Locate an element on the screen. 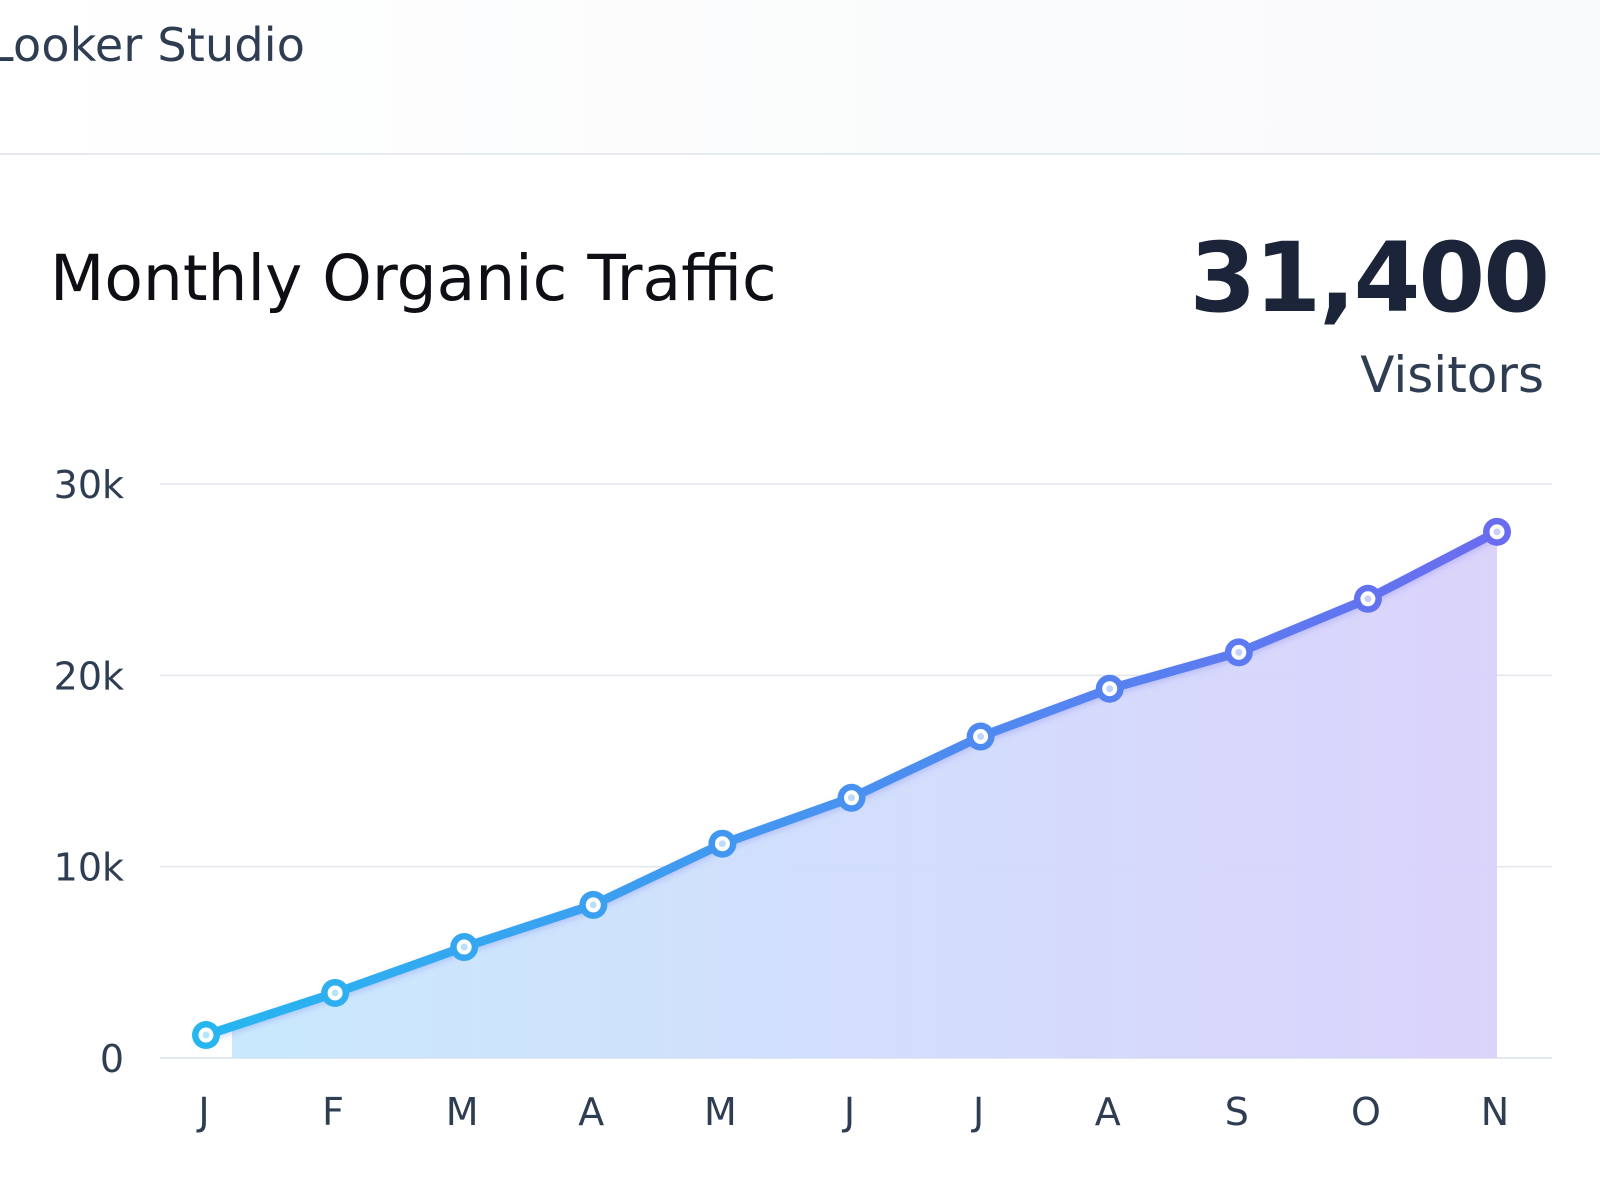 The image size is (1600, 1200). kpi-unit: Visitors is located at coordinates (1452, 375).